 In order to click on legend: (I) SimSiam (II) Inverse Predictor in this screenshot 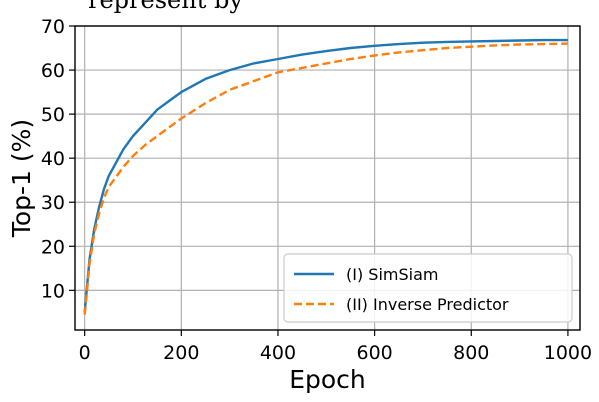, I will do `click(428, 288)`.